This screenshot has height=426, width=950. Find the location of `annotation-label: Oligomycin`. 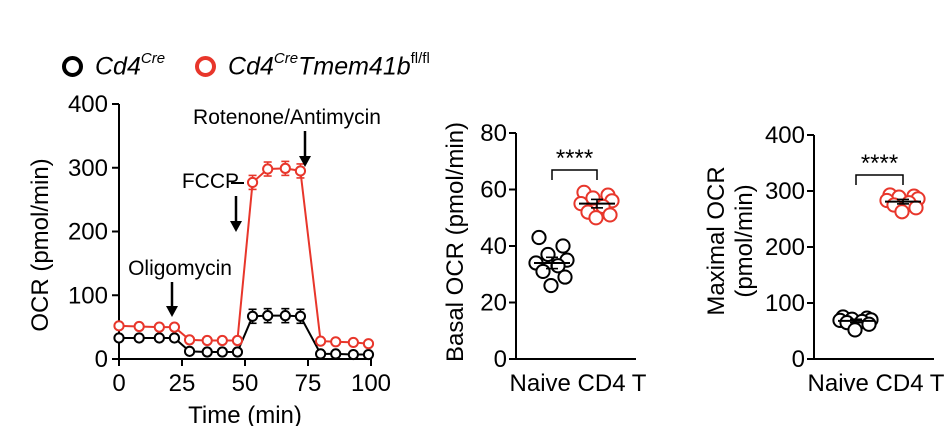

annotation-label: Oligomycin is located at coordinates (180, 268).